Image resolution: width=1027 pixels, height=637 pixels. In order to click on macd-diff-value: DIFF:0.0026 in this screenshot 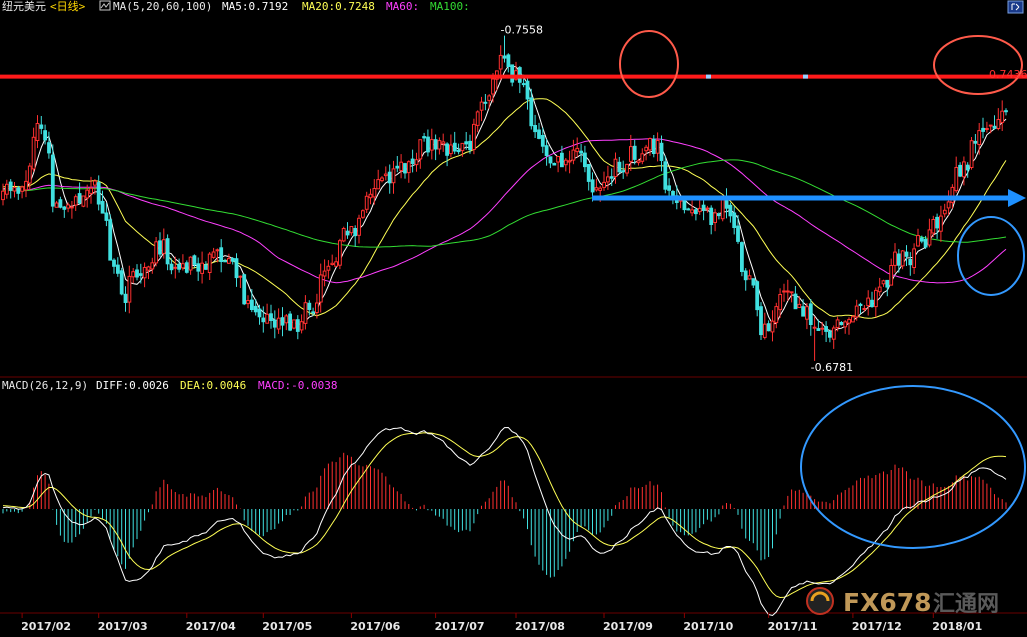, I will do `click(132, 385)`.